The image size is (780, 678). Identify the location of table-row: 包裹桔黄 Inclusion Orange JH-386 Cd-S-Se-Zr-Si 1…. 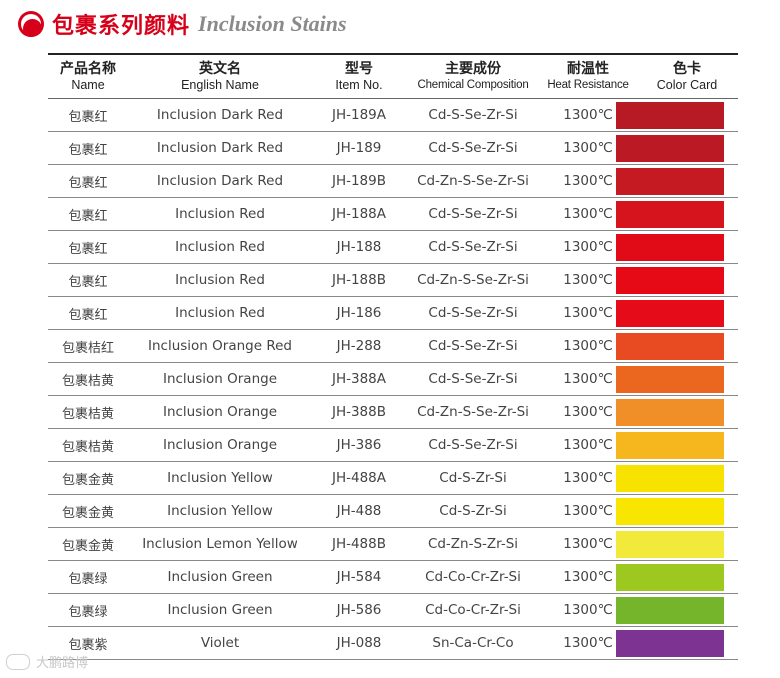
(393, 445).